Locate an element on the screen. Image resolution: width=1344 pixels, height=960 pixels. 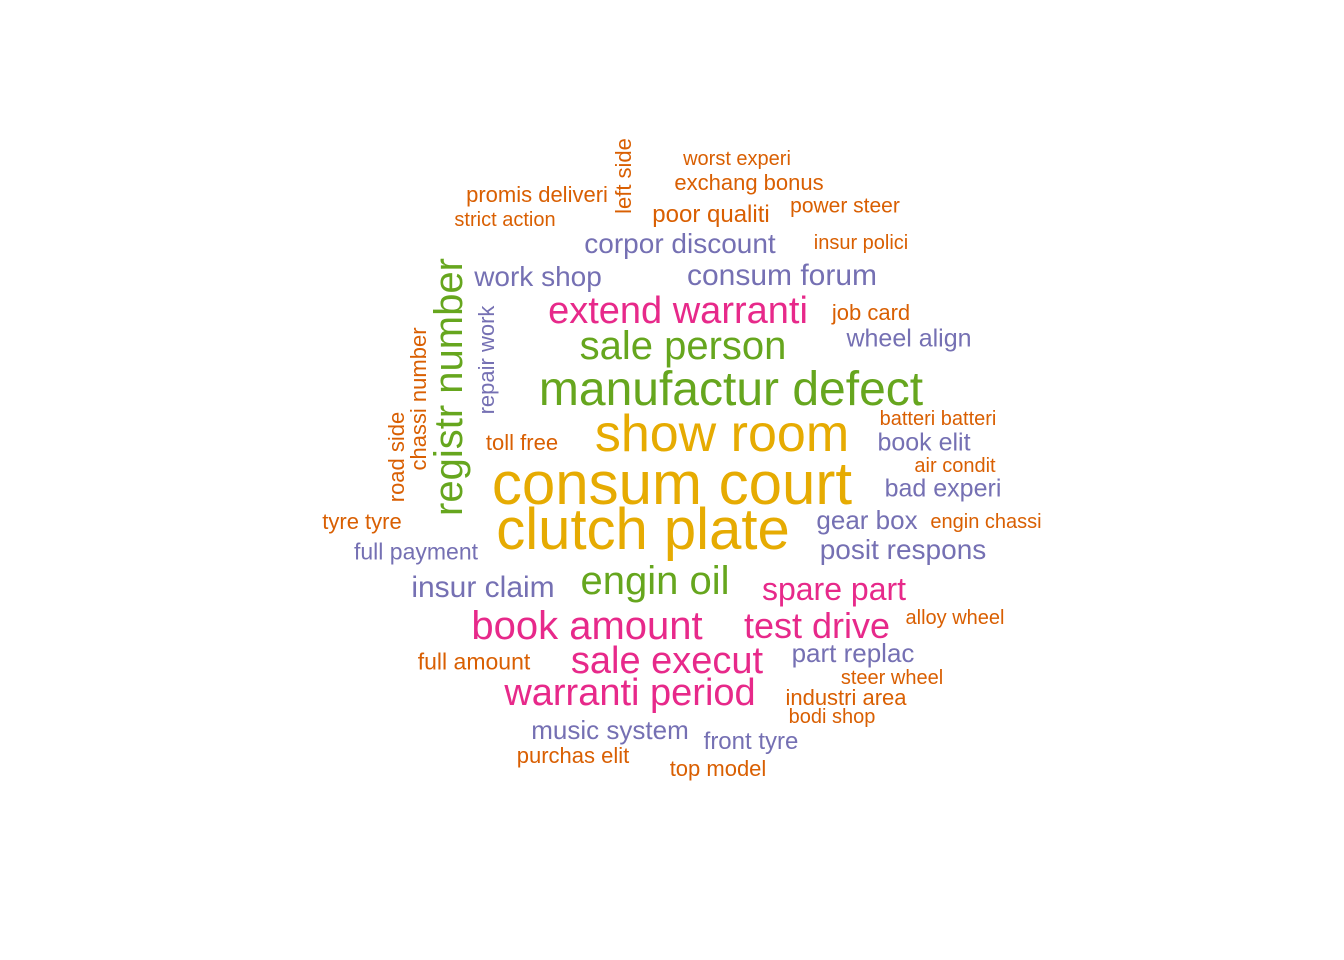
word-engin-oil: engin oil is located at coordinates (655, 581).